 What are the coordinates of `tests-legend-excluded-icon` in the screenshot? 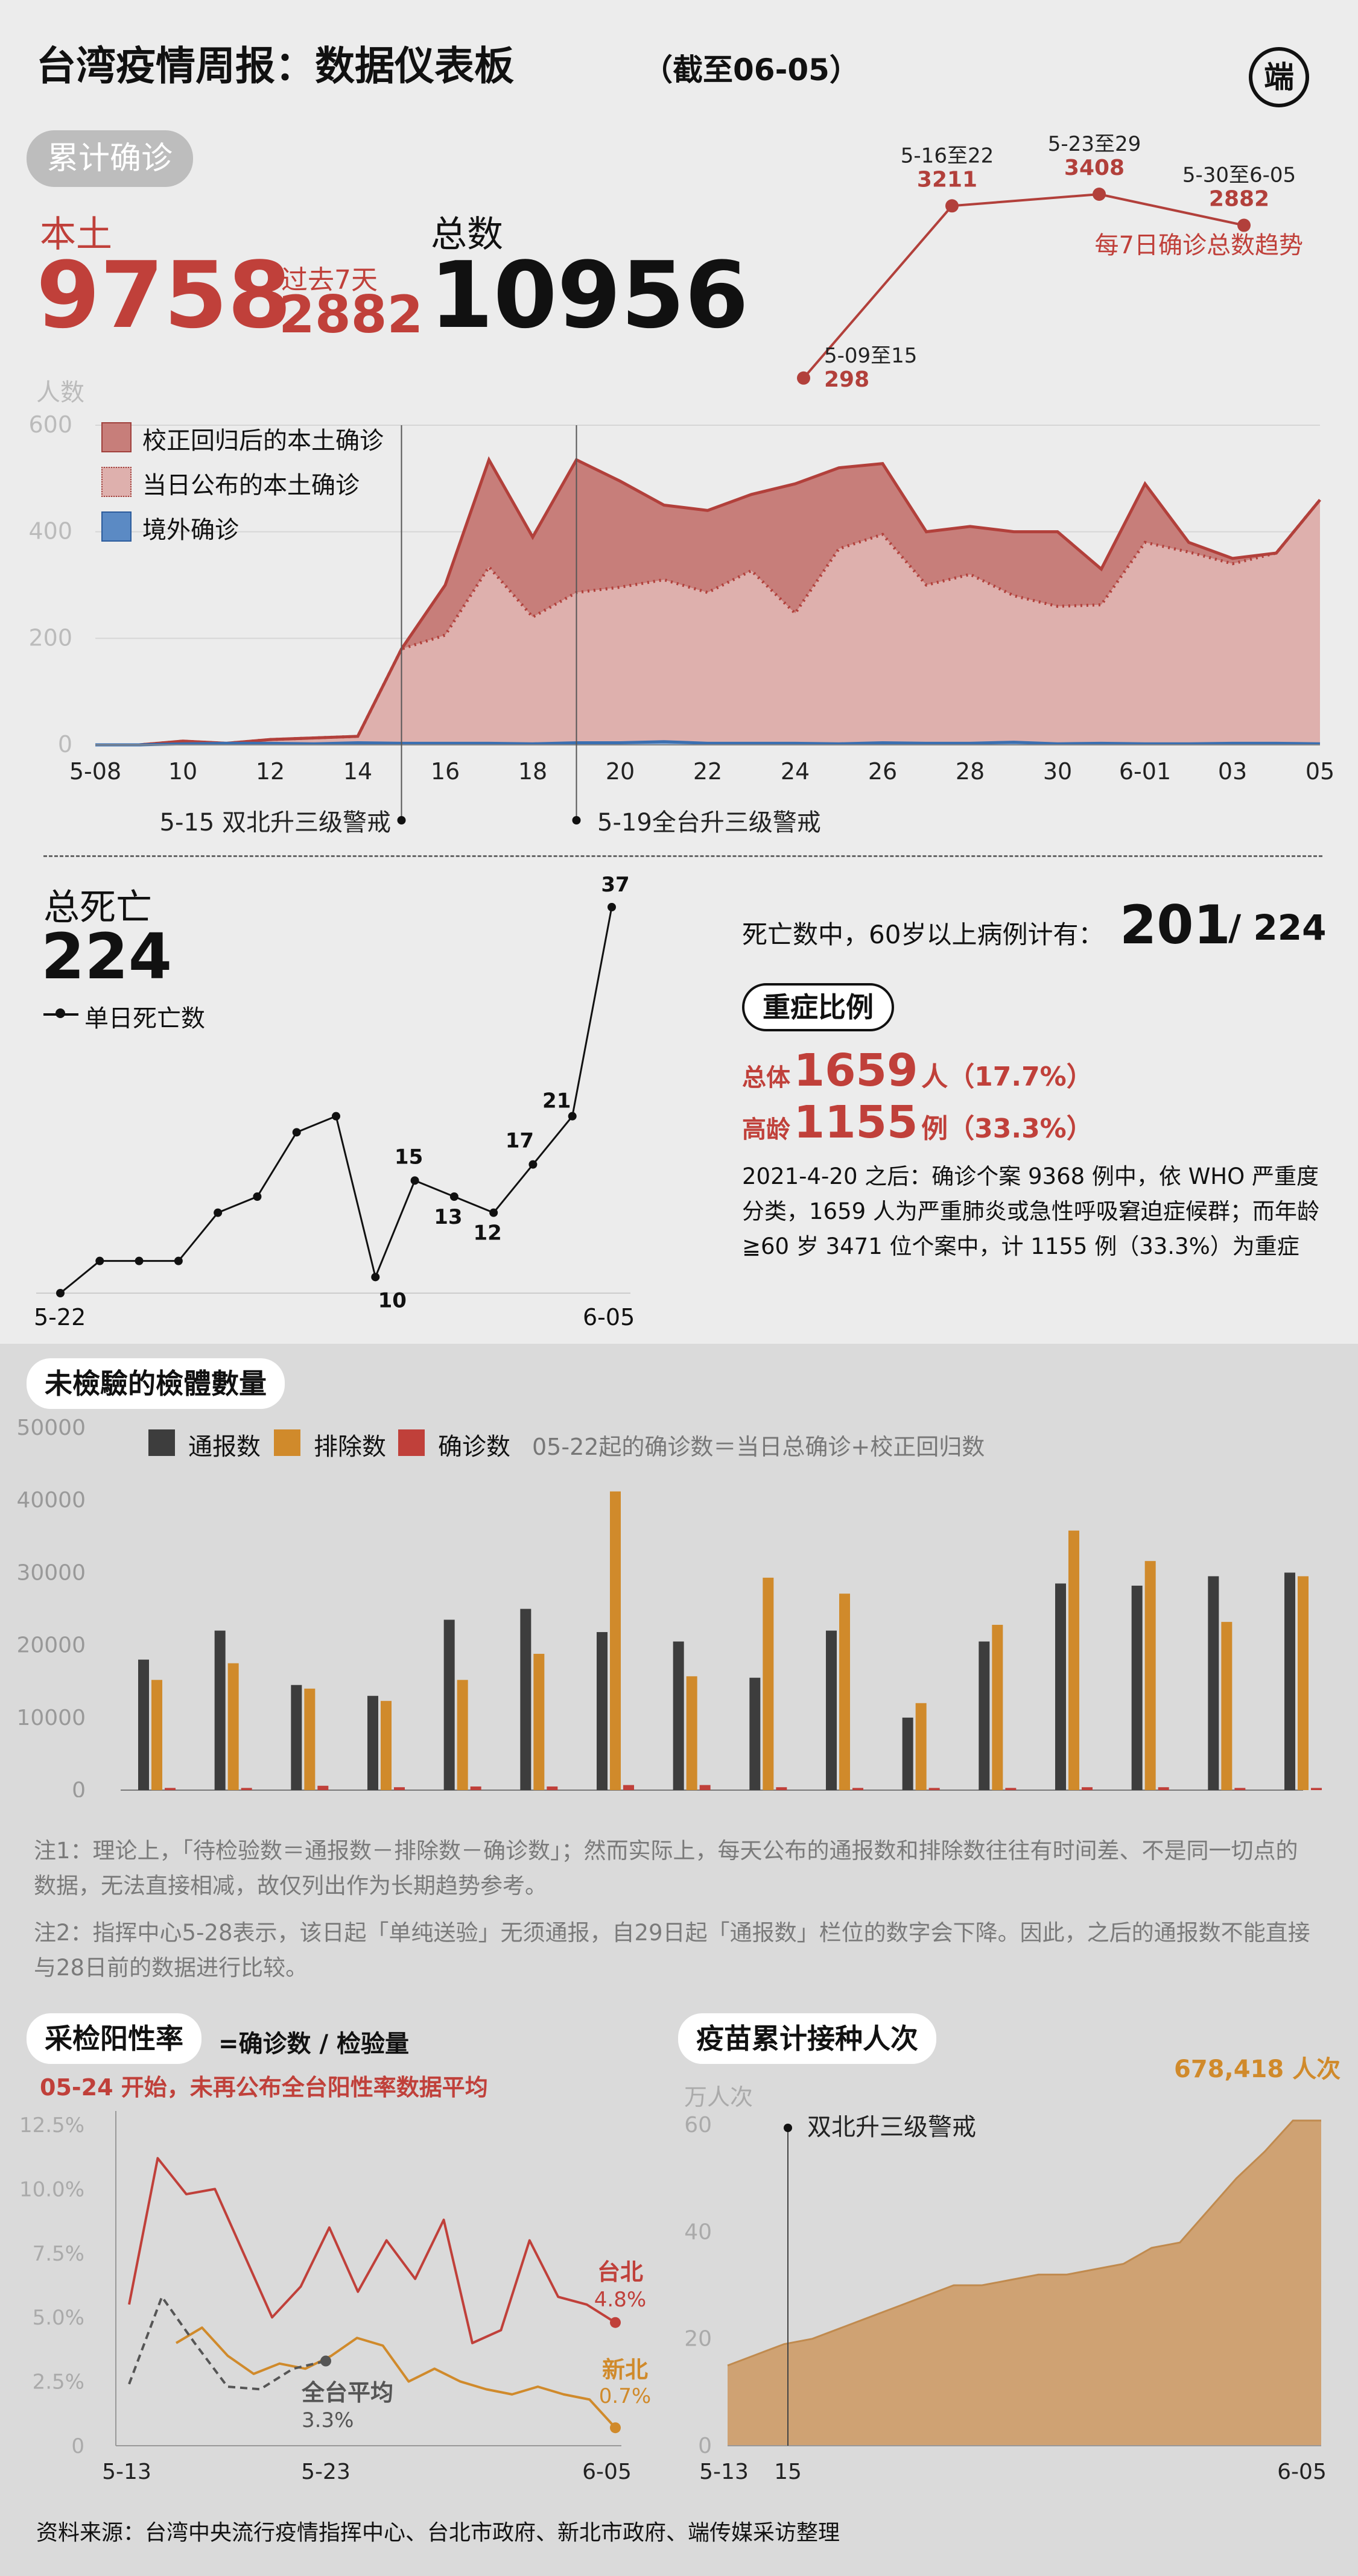 It's located at (287, 1442).